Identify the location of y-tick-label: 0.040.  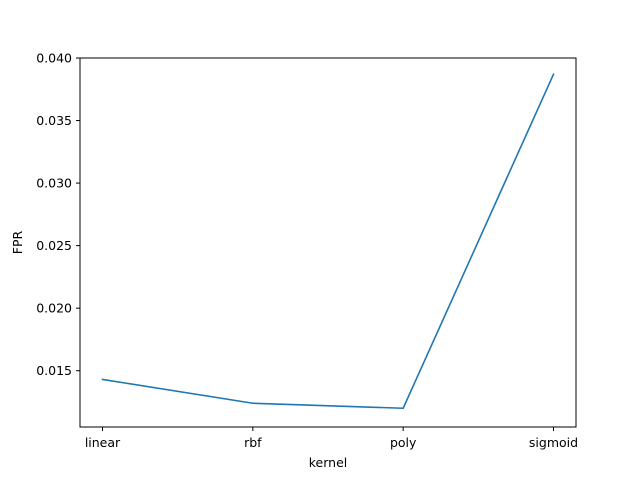
(54, 58).